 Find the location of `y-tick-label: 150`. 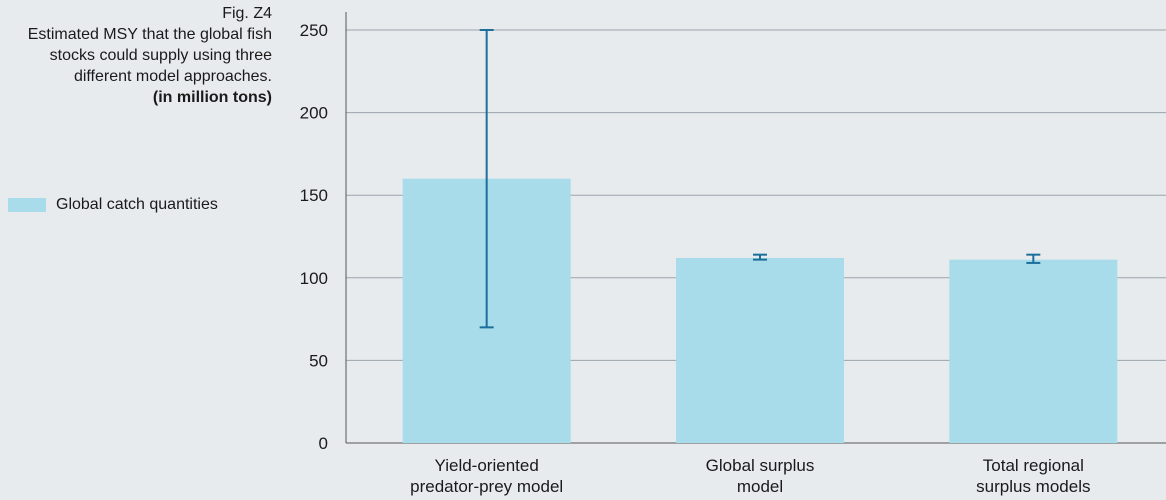

y-tick-label: 150 is located at coordinates (314, 195).